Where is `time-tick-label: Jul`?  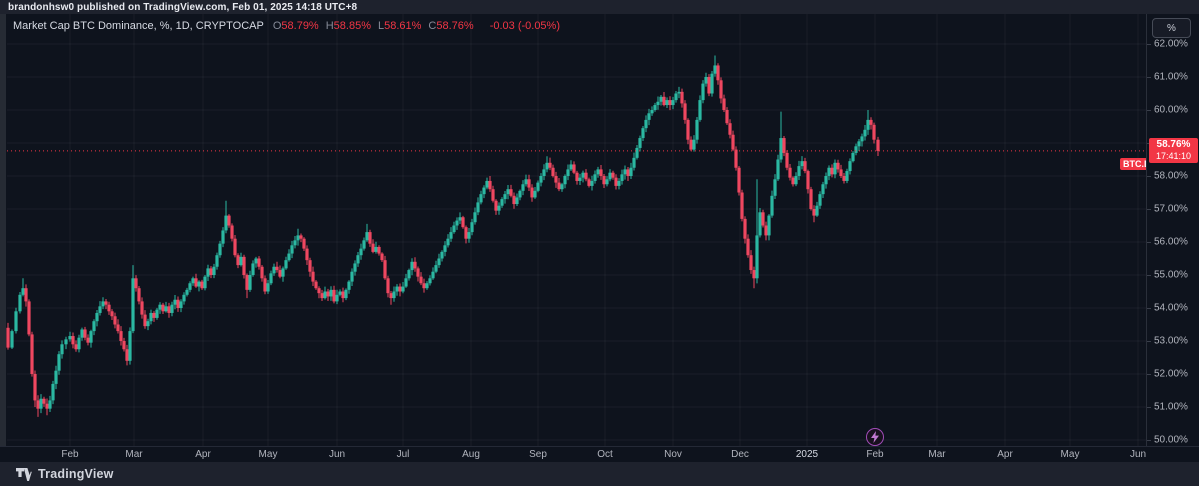
time-tick-label: Jul is located at coordinates (403, 454).